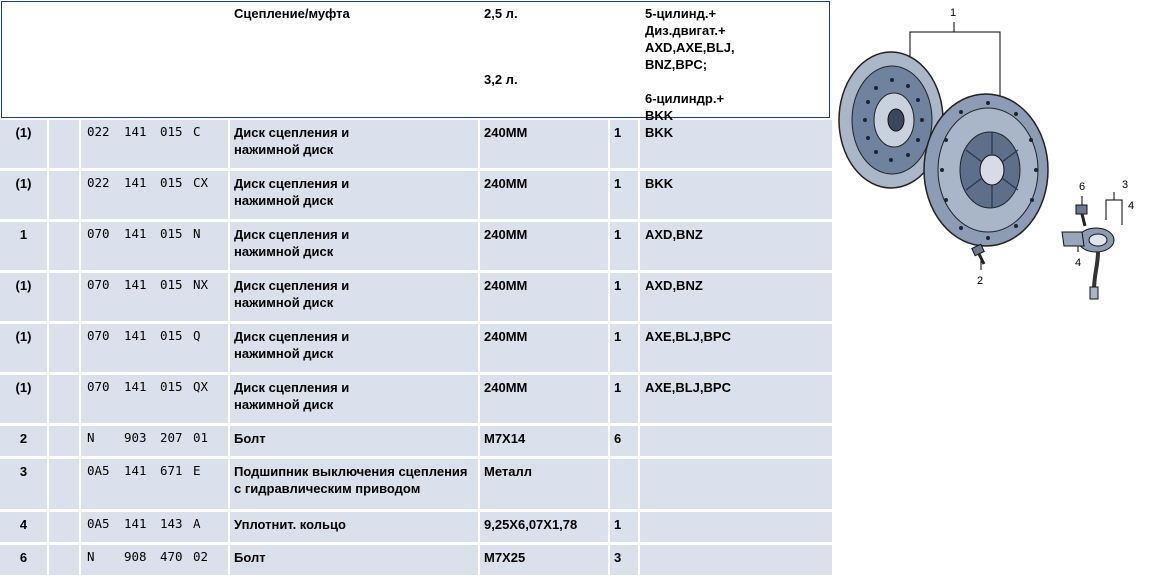  I want to click on part-spec: Металл, so click(508, 471).